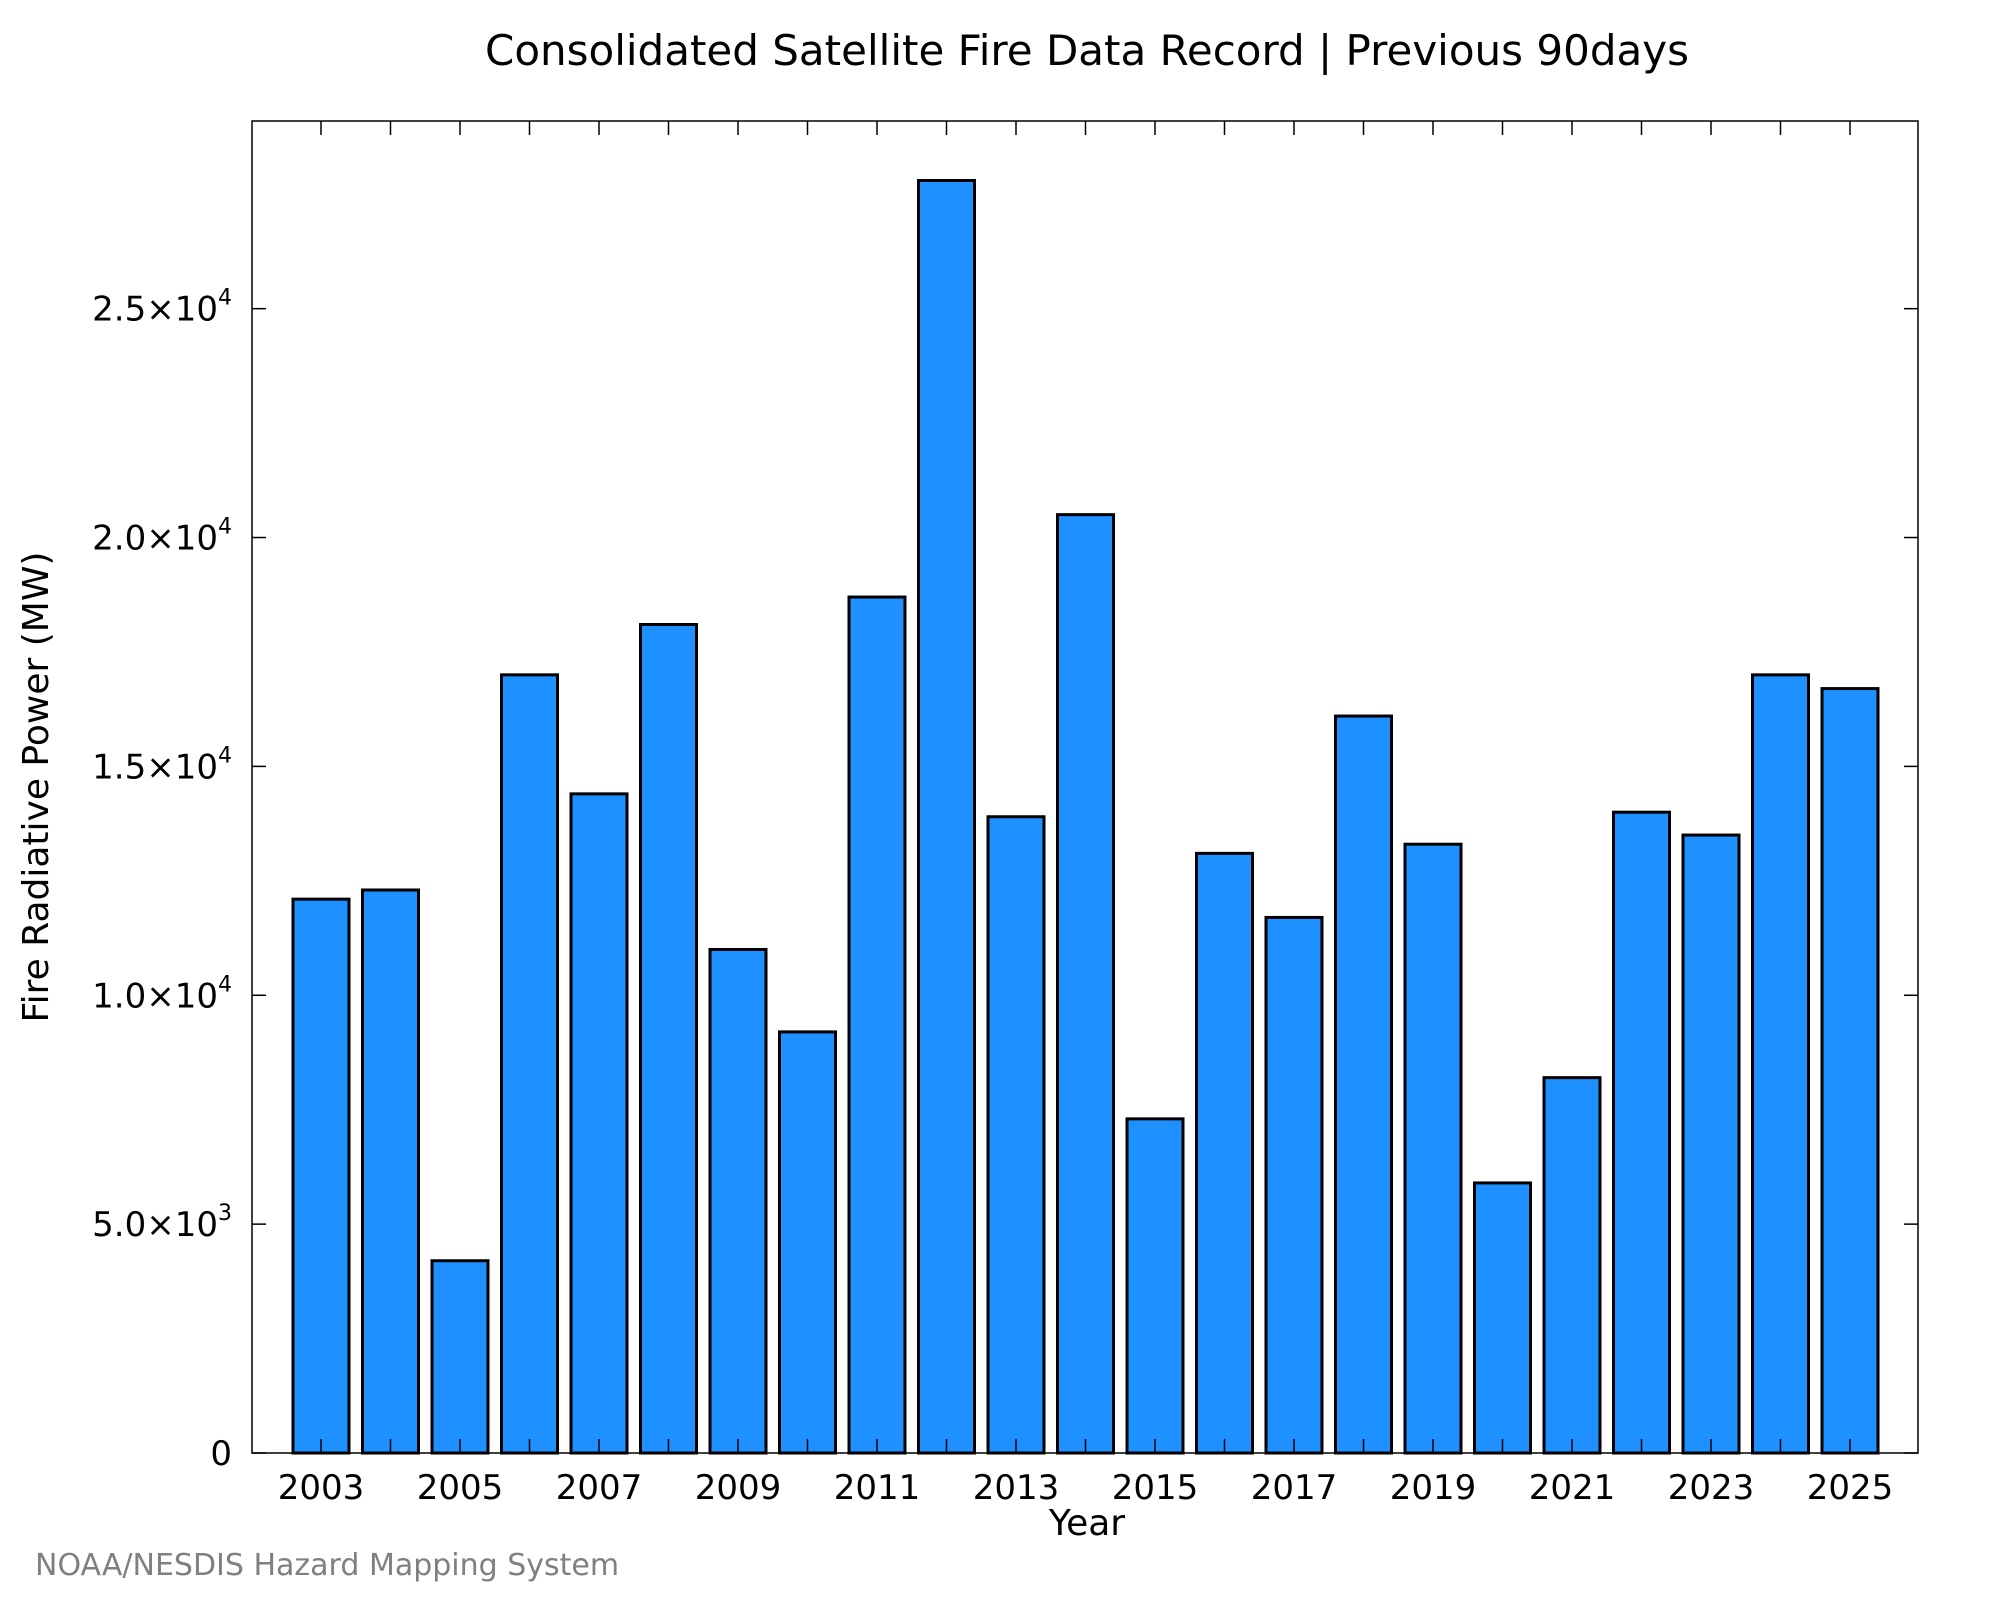 The image size is (2000, 1600). Describe the element at coordinates (221, 1454) in the screenshot. I see `y-tick-label-0: 0` at that location.